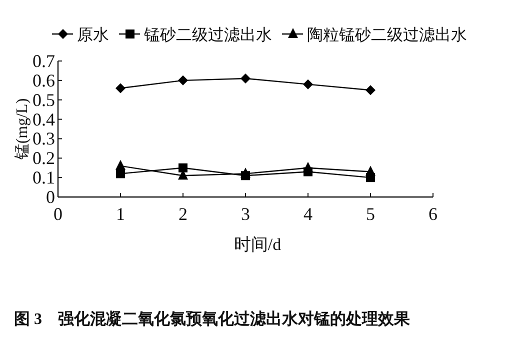  Describe the element at coordinates (183, 214) in the screenshot. I see `x-tick-label: 2` at that location.